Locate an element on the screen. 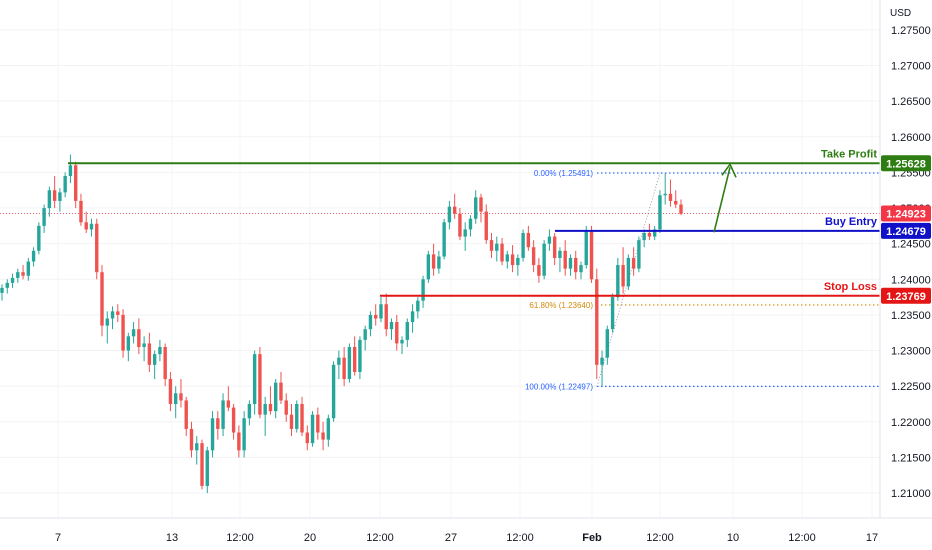 The image size is (932, 550). fib-level-label: 0.00% (1.25491) is located at coordinates (563, 173).